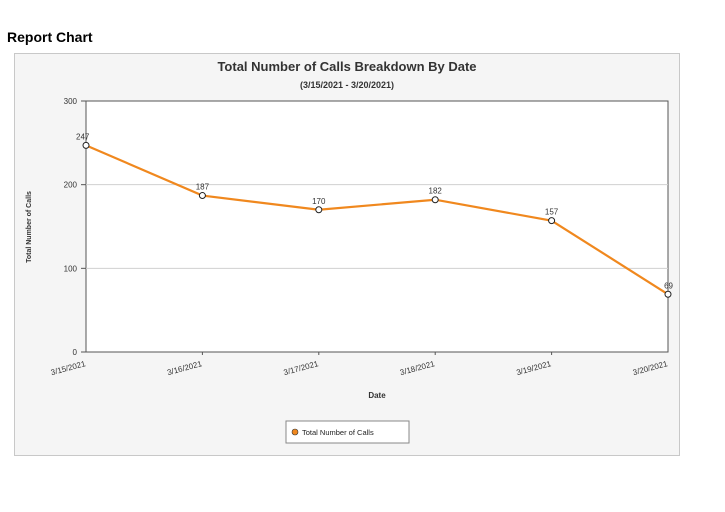 This screenshot has height=512, width=725. Describe the element at coordinates (650, 368) in the screenshot. I see `x-tick-label: 3/20/2021` at that location.